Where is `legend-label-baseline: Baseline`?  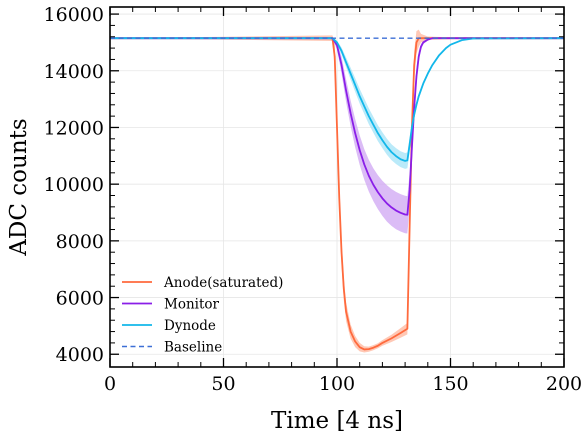
legend-label-baseline: Baseline is located at coordinates (193, 348).